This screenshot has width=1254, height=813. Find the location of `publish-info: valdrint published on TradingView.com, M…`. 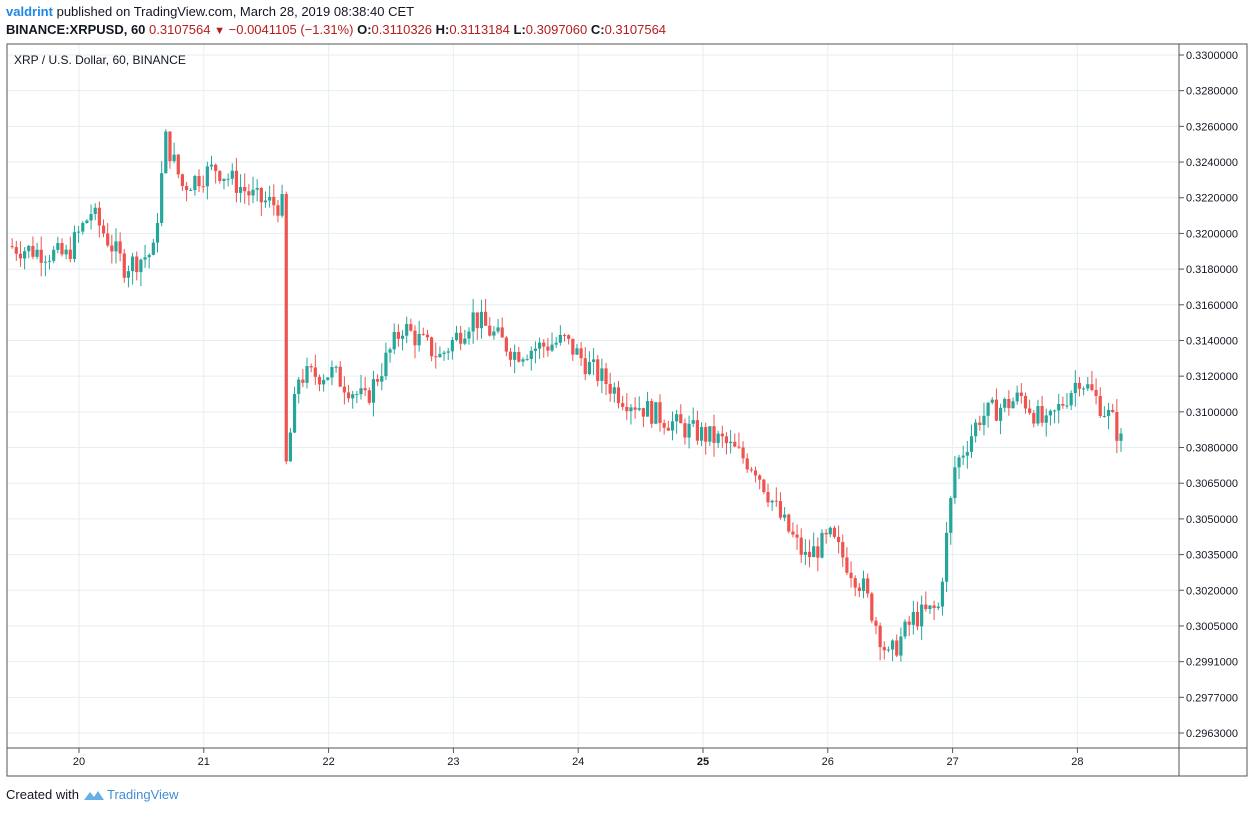

publish-info: valdrint published on TradingView.com, M… is located at coordinates (210, 11).